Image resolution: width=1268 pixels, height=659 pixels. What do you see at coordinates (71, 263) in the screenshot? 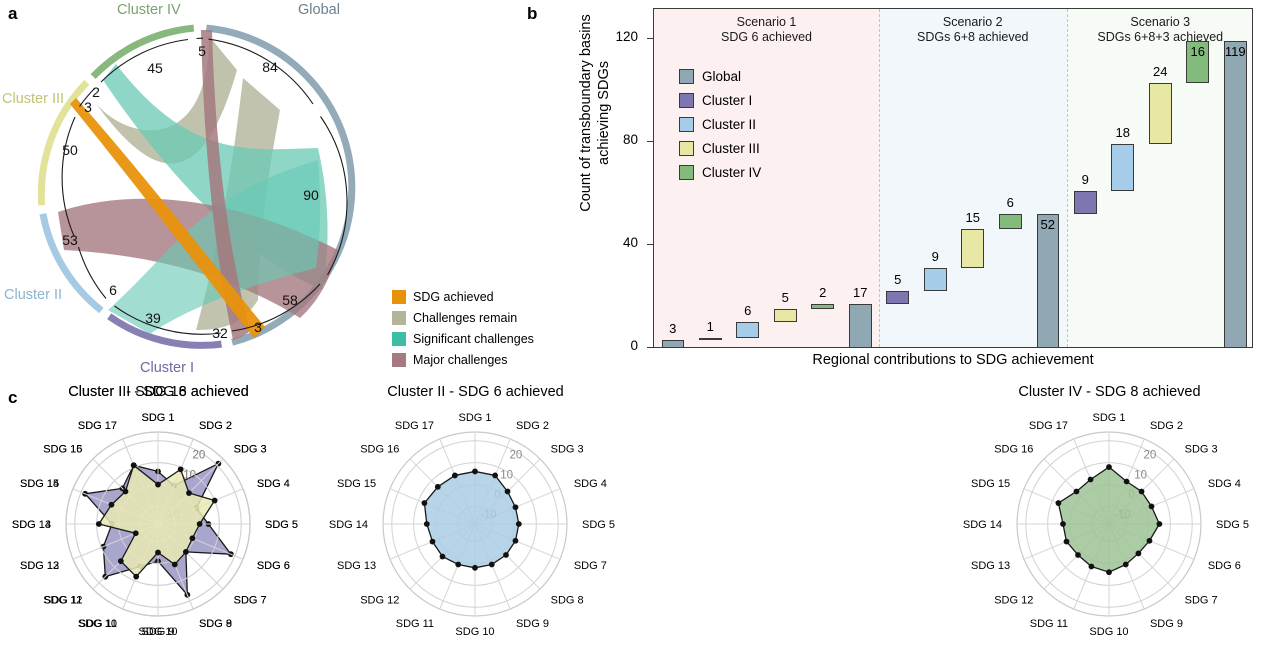
I see `chord-arc-cluster2` at bounding box center [71, 263].